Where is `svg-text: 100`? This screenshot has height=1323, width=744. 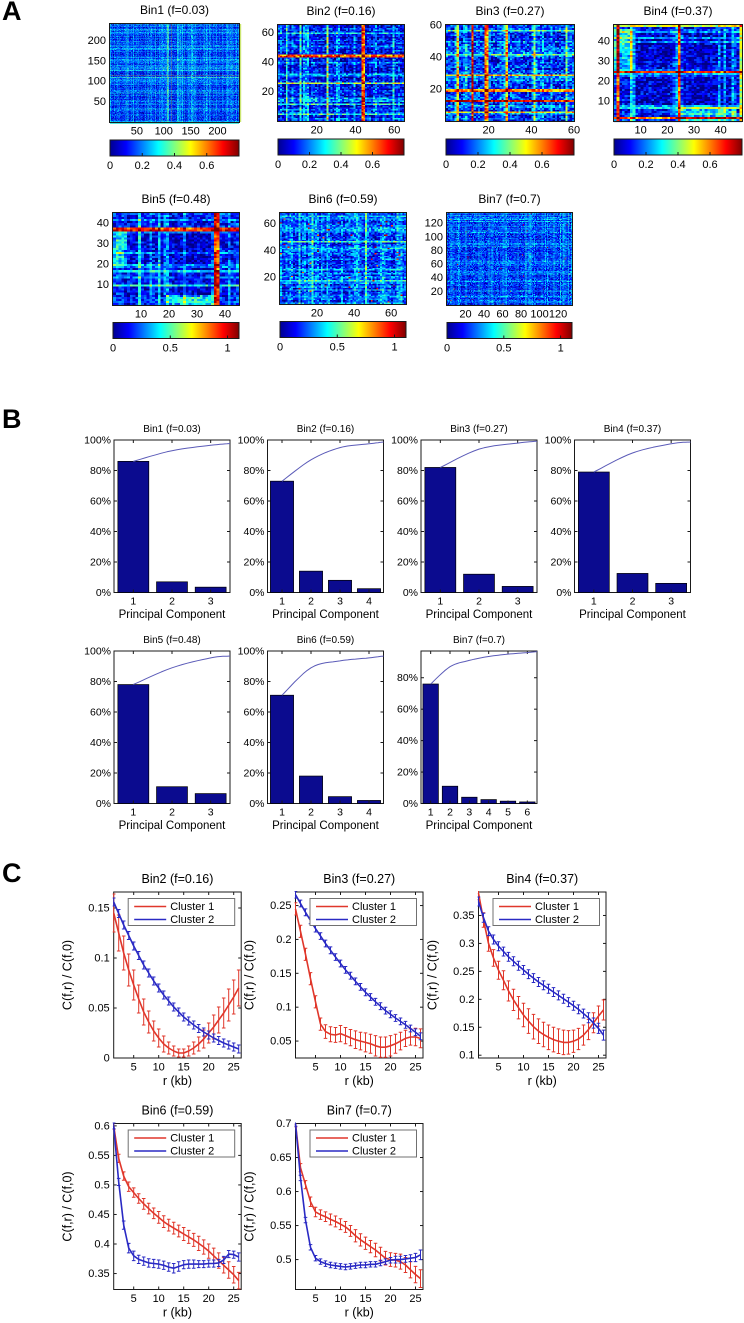
svg-text: 100 is located at coordinates (97, 82).